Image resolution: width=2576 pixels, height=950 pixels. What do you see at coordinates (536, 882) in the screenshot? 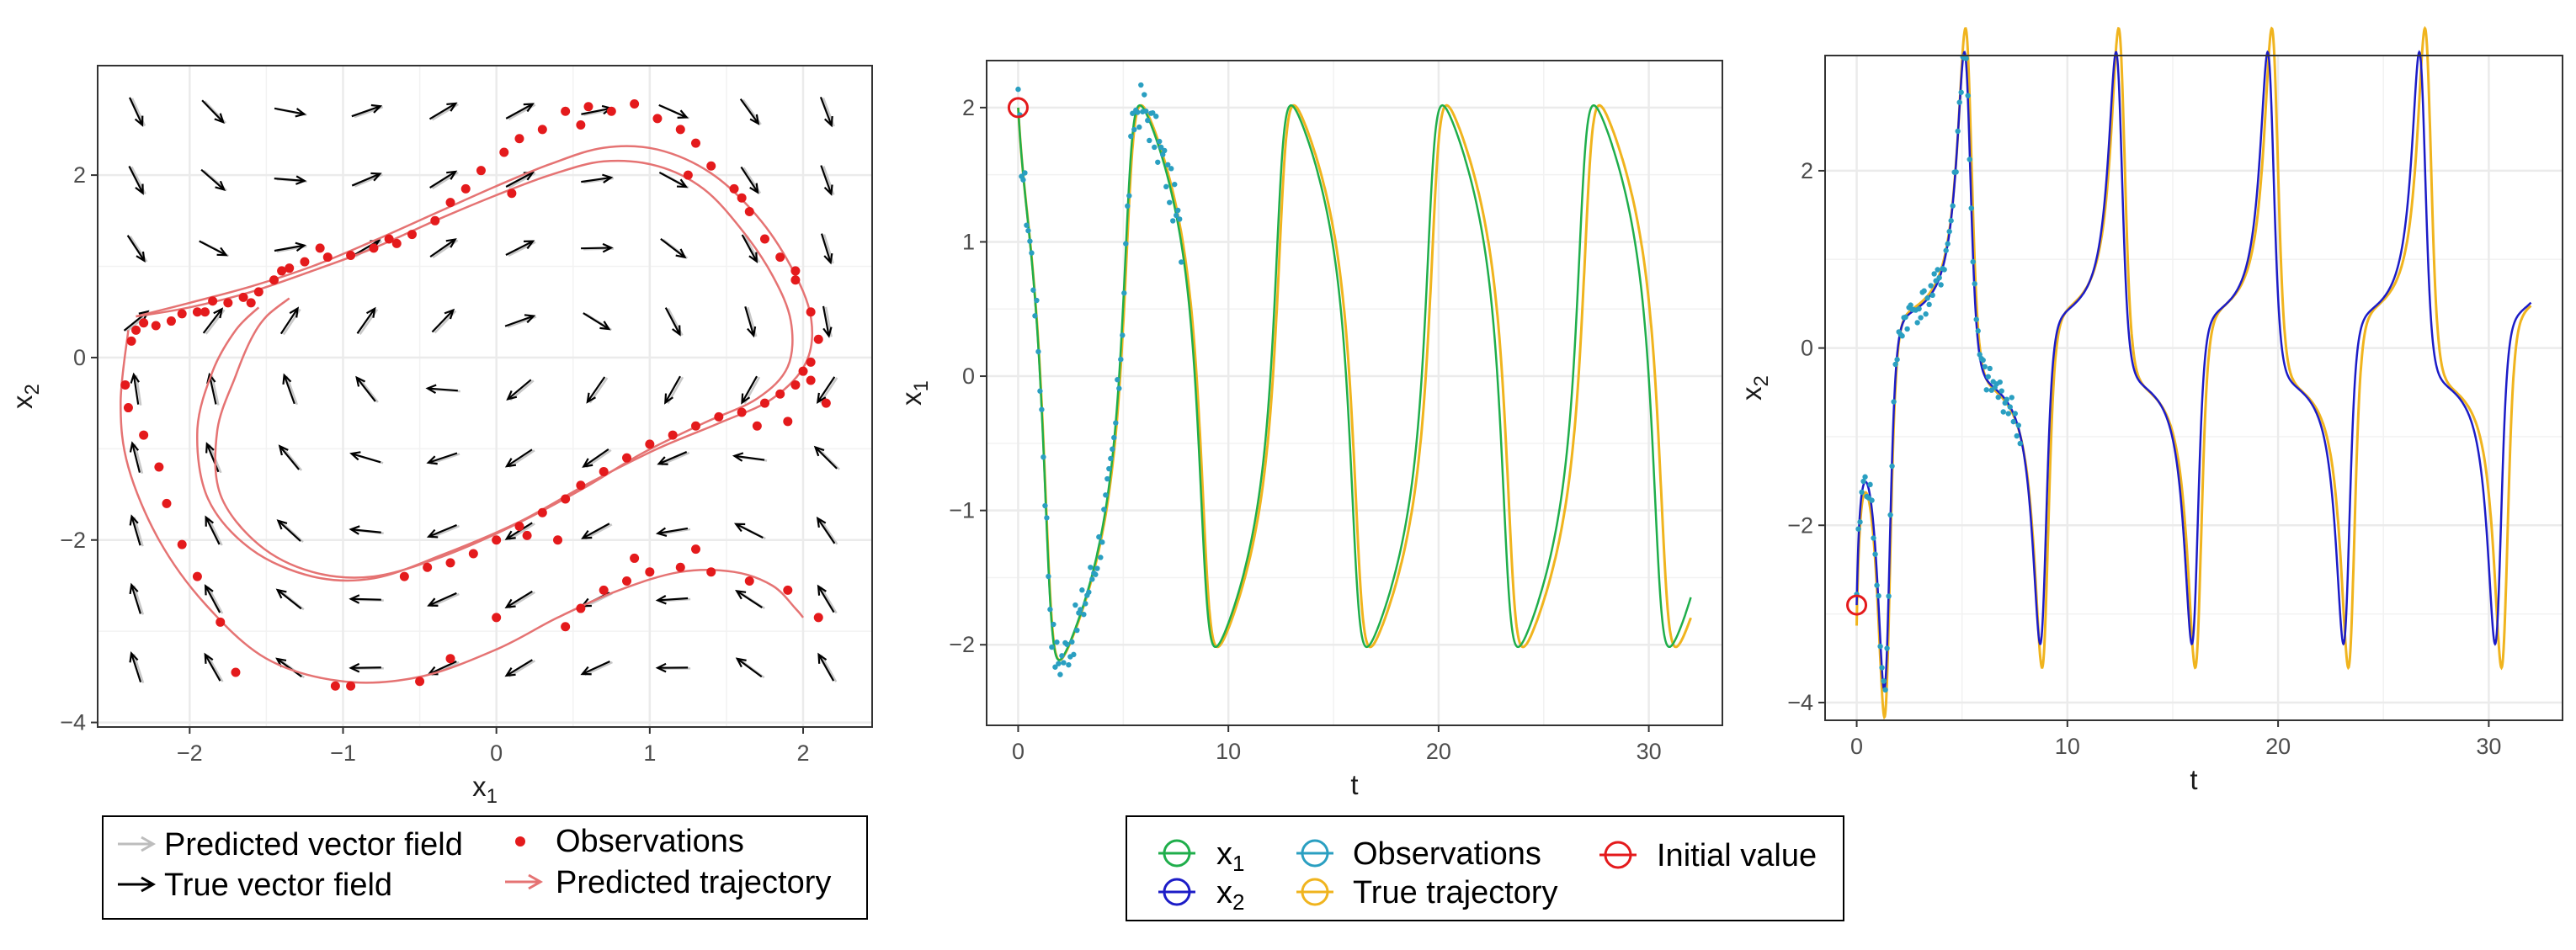
I see `legend-key-predicted-trajectory-head` at bounding box center [536, 882].